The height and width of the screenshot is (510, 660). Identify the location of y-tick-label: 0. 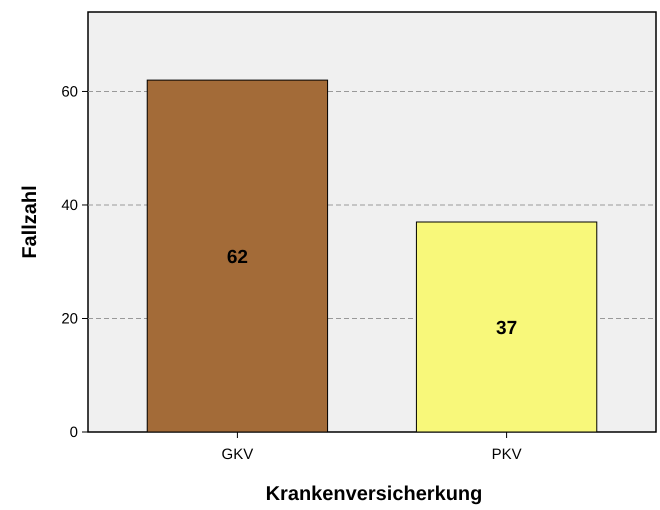
(74, 432).